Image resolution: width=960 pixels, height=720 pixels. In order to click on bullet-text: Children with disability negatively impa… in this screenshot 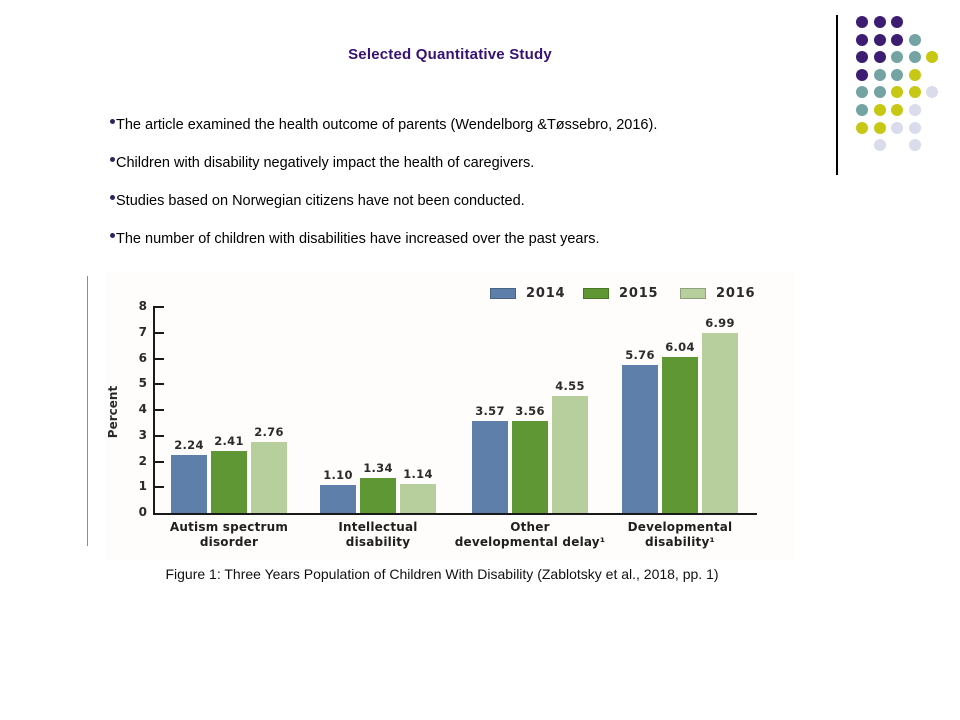, I will do `click(325, 163)`.